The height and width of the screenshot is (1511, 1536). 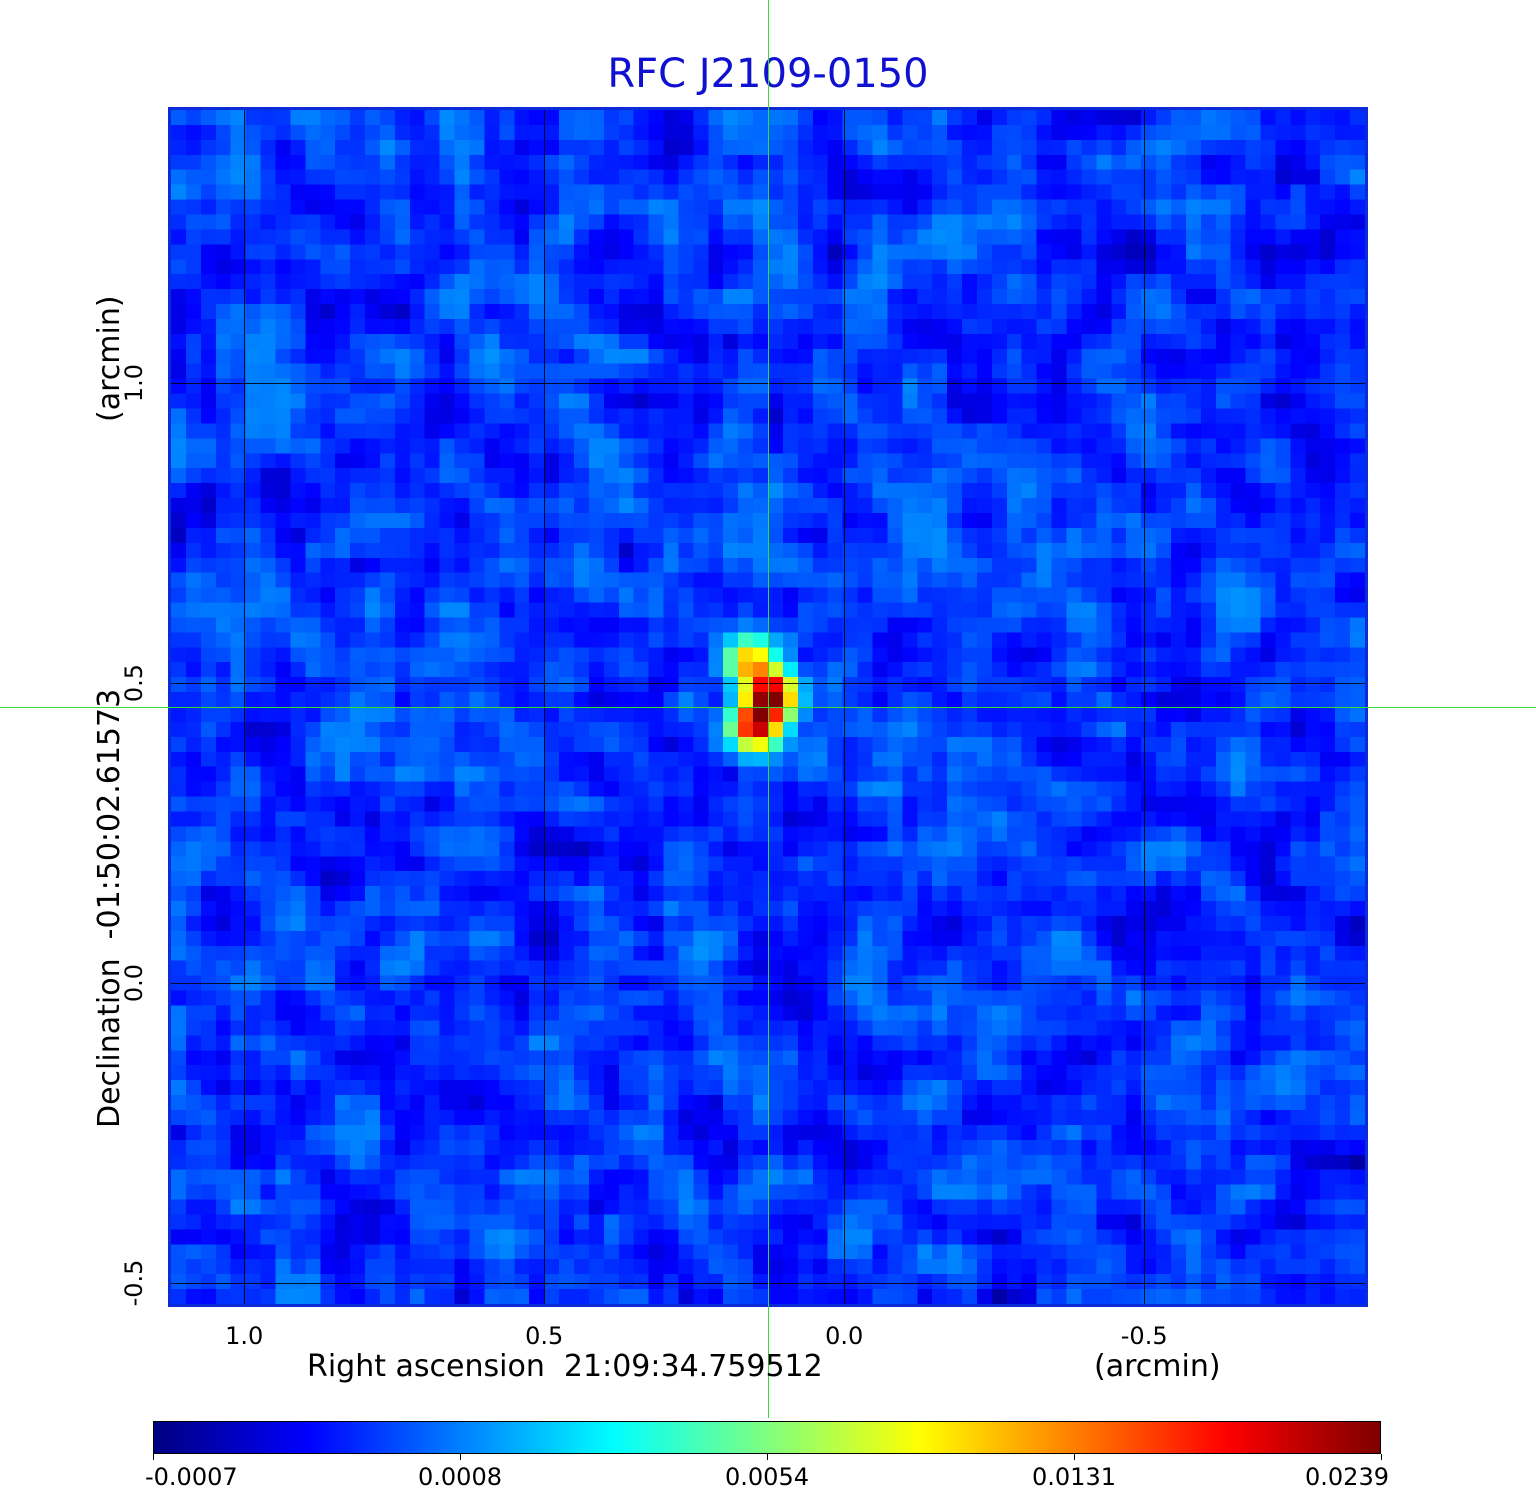 What do you see at coordinates (844, 1336) in the screenshot?
I see `x-tick-label: 0.0` at bounding box center [844, 1336].